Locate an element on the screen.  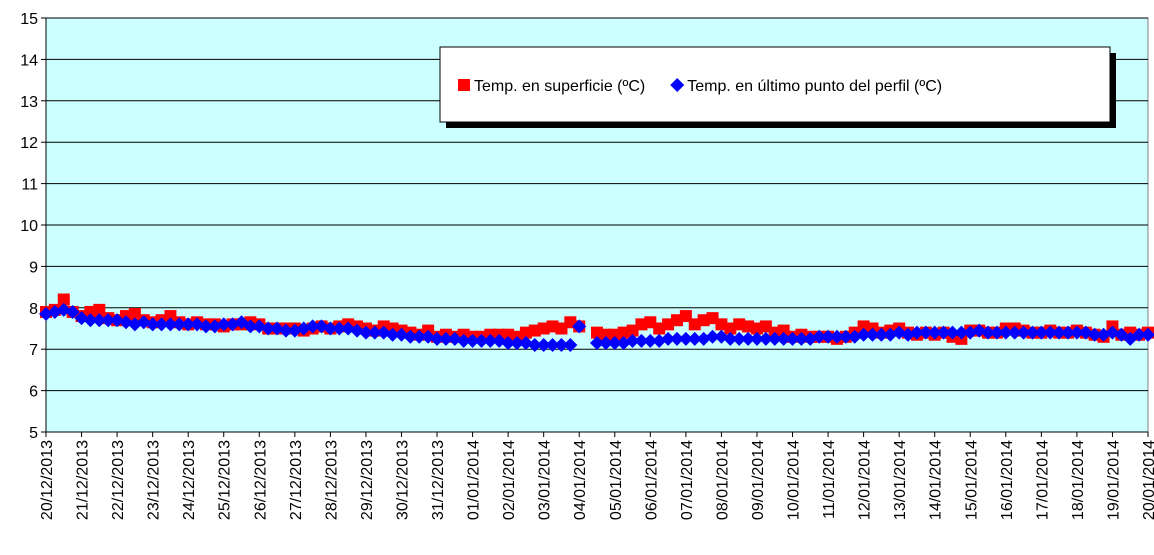
legend is located at coordinates (775, 84).